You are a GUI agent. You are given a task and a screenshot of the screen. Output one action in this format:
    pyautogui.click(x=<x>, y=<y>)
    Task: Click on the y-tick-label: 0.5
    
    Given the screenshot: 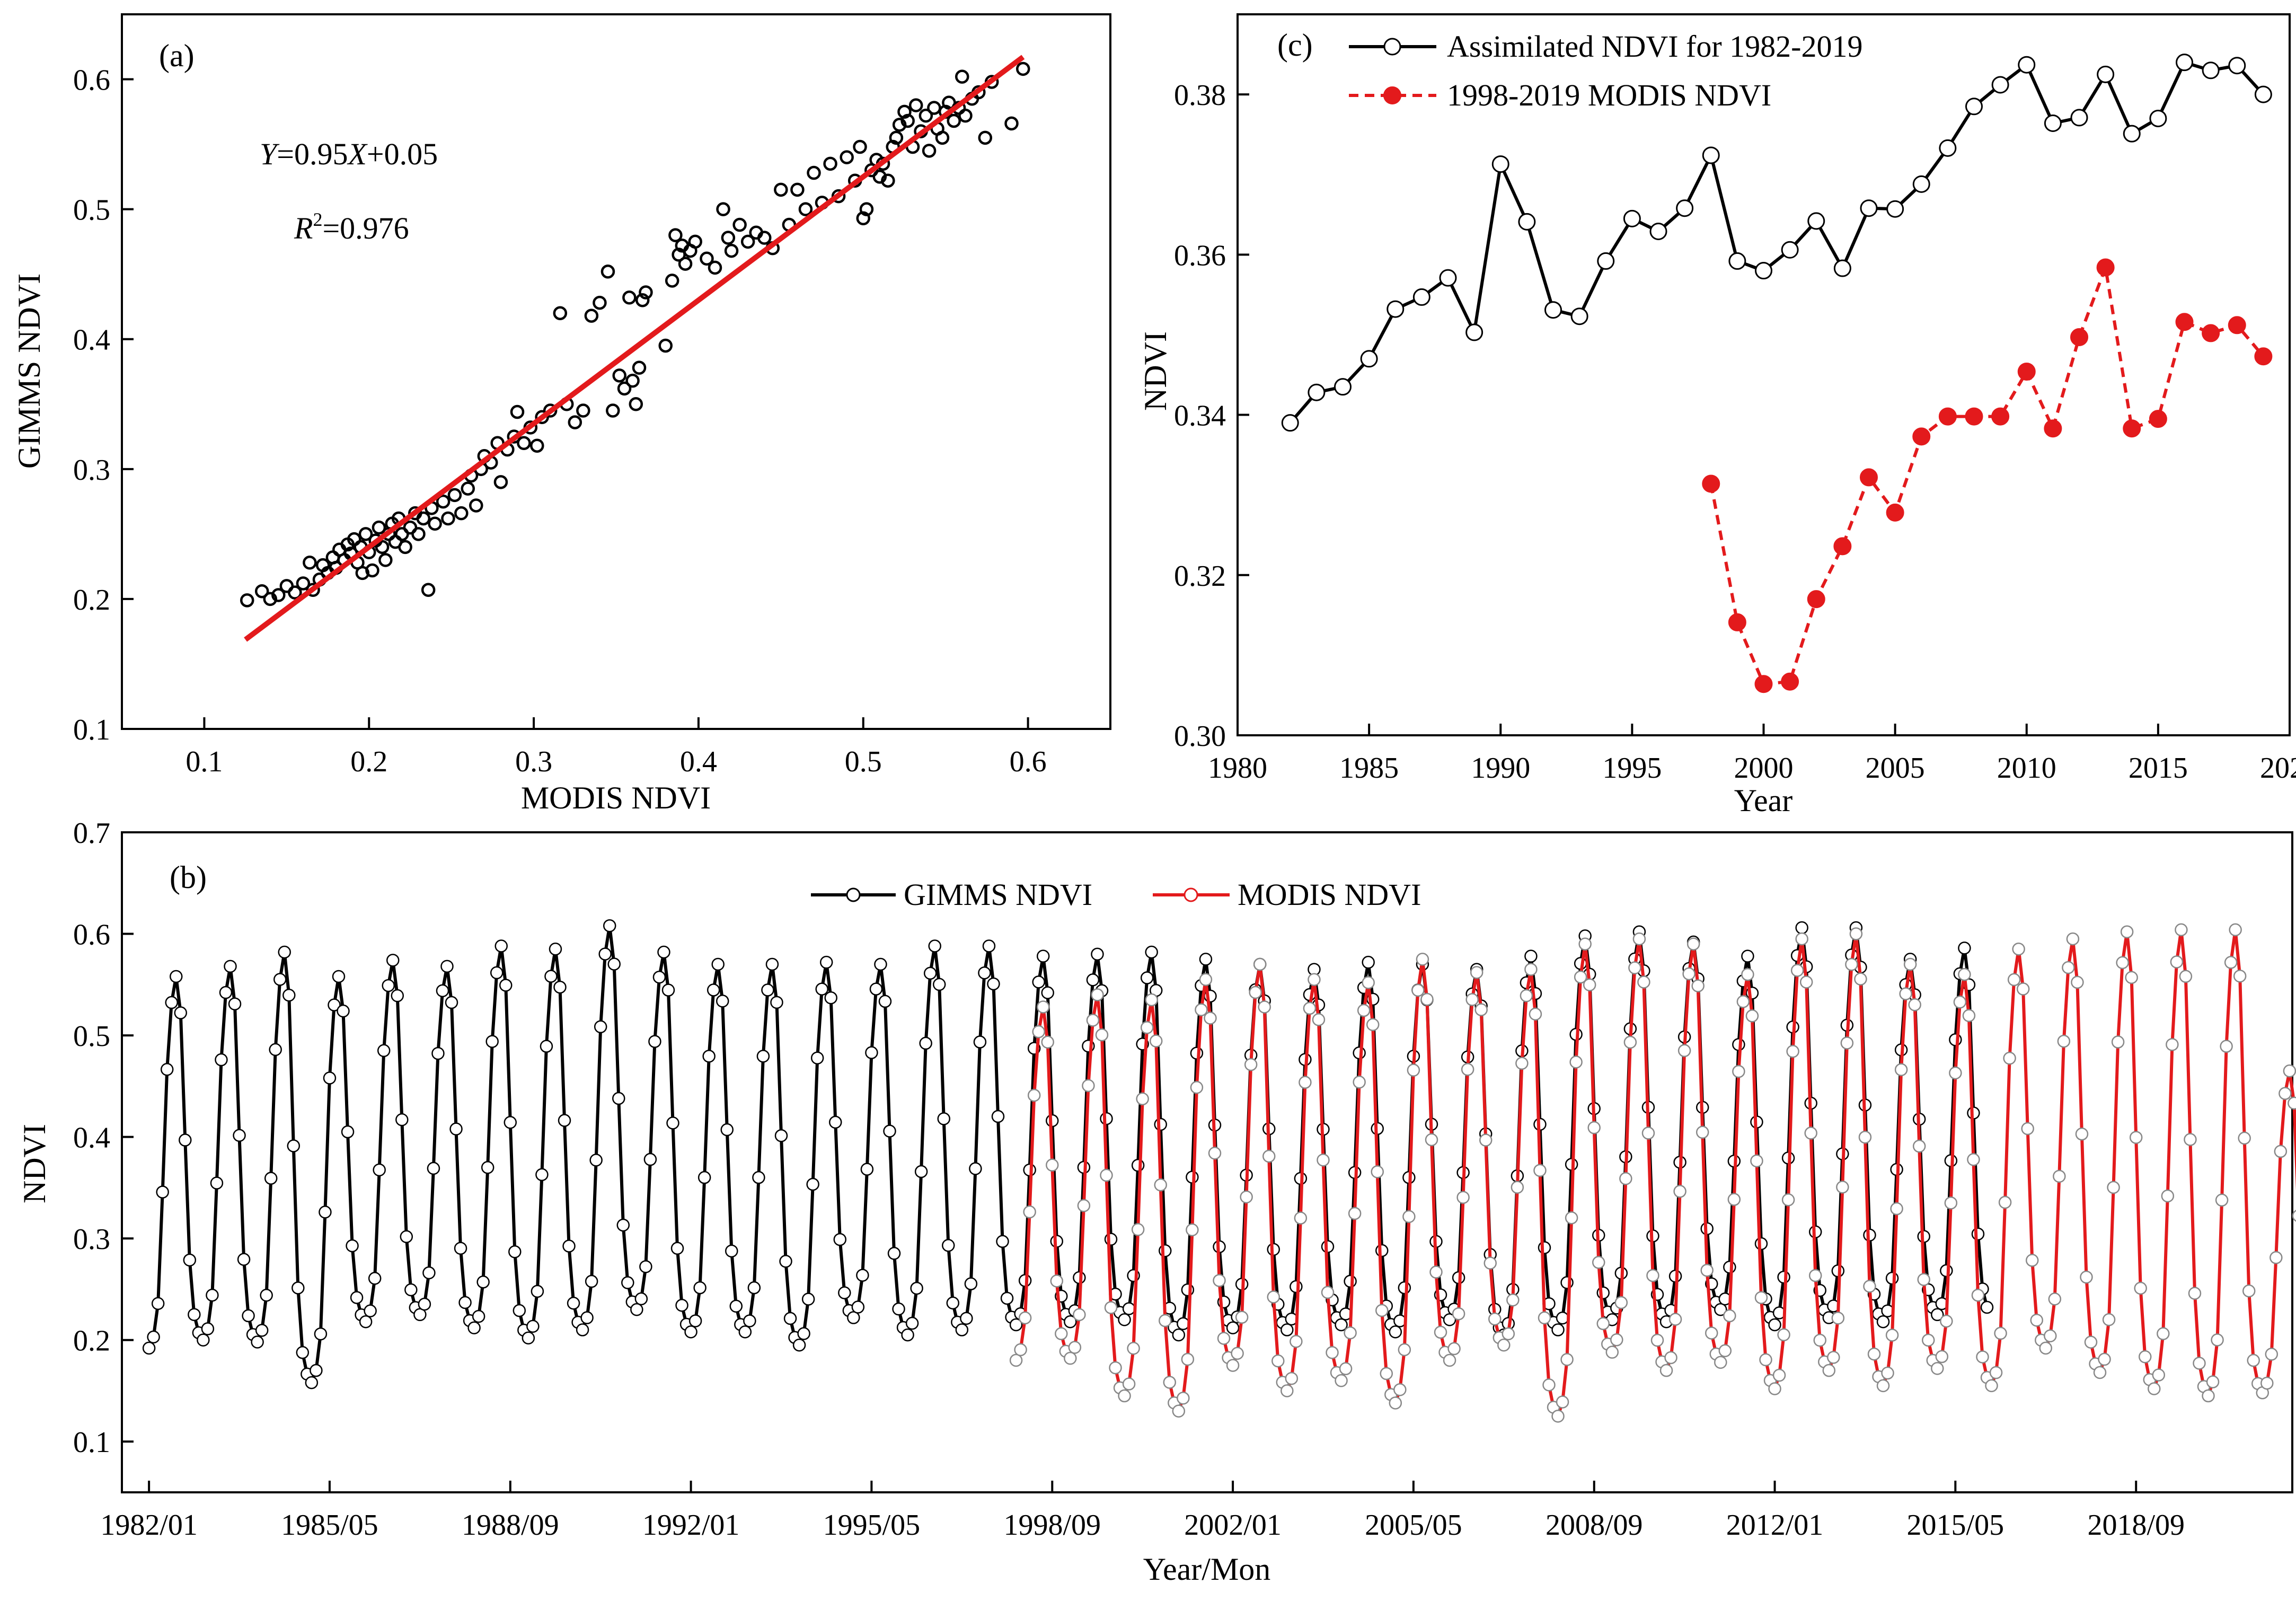 What is the action you would take?
    pyautogui.click(x=91, y=211)
    